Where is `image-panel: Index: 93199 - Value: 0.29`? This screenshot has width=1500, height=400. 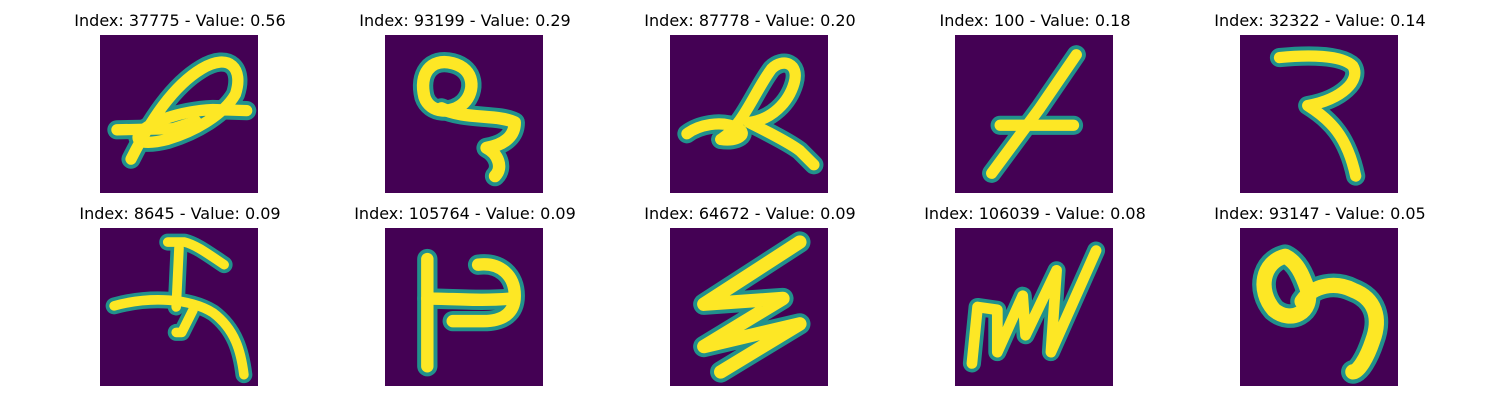 image-panel: Index: 93199 - Value: 0.29 is located at coordinates (465, 106).